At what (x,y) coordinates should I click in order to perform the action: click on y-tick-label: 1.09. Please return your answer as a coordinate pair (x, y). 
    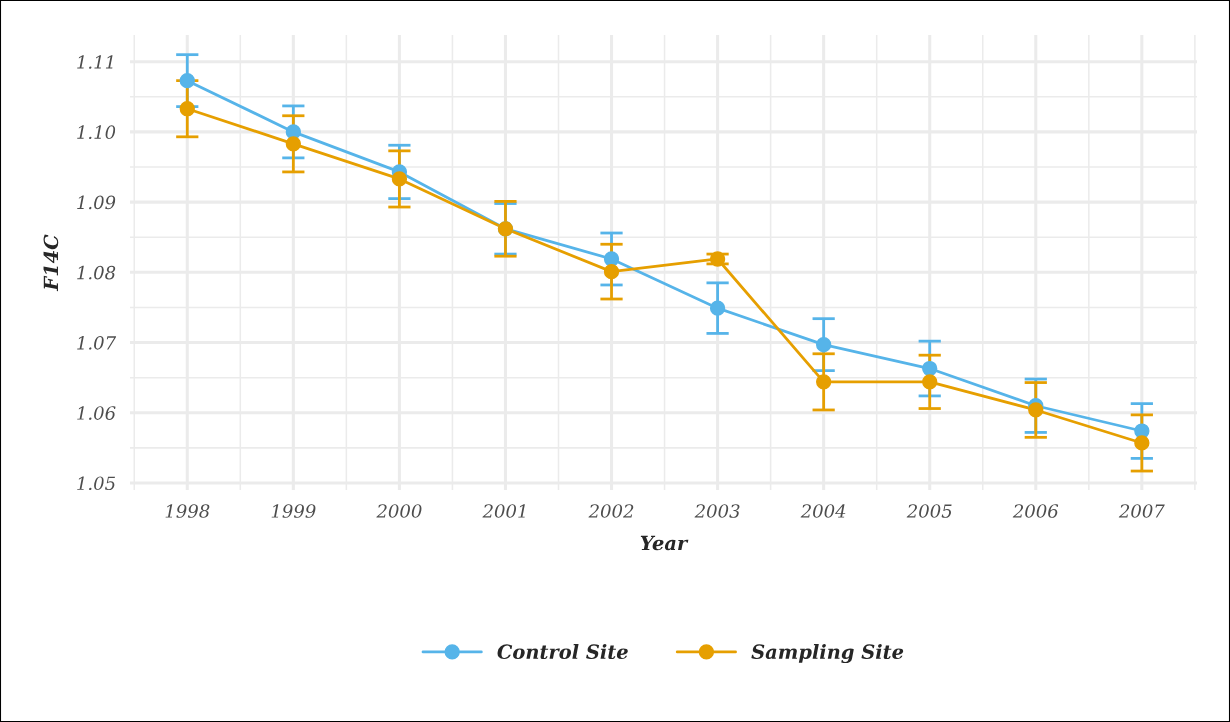
    Looking at the image, I should click on (96, 202).